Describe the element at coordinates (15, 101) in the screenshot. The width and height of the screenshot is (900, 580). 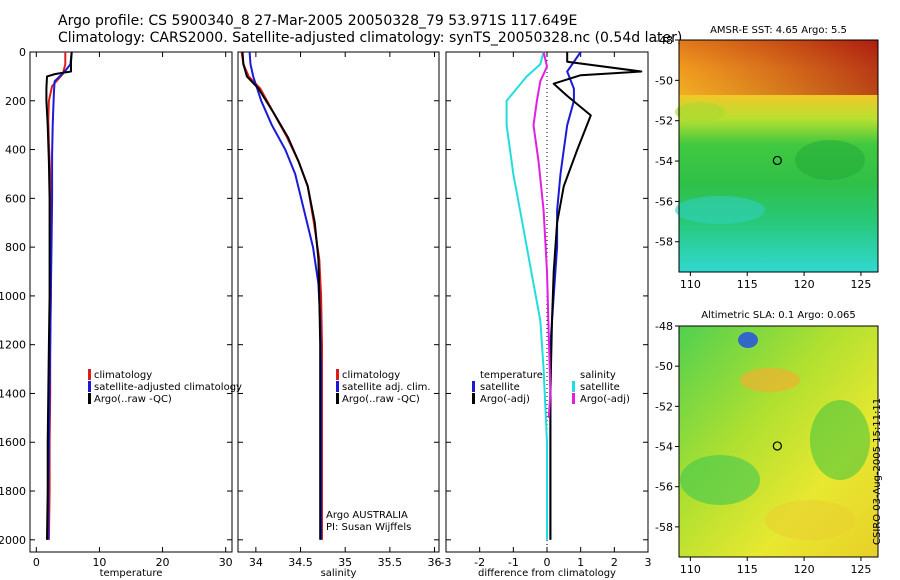
I see `y-tick-label: 200` at that location.